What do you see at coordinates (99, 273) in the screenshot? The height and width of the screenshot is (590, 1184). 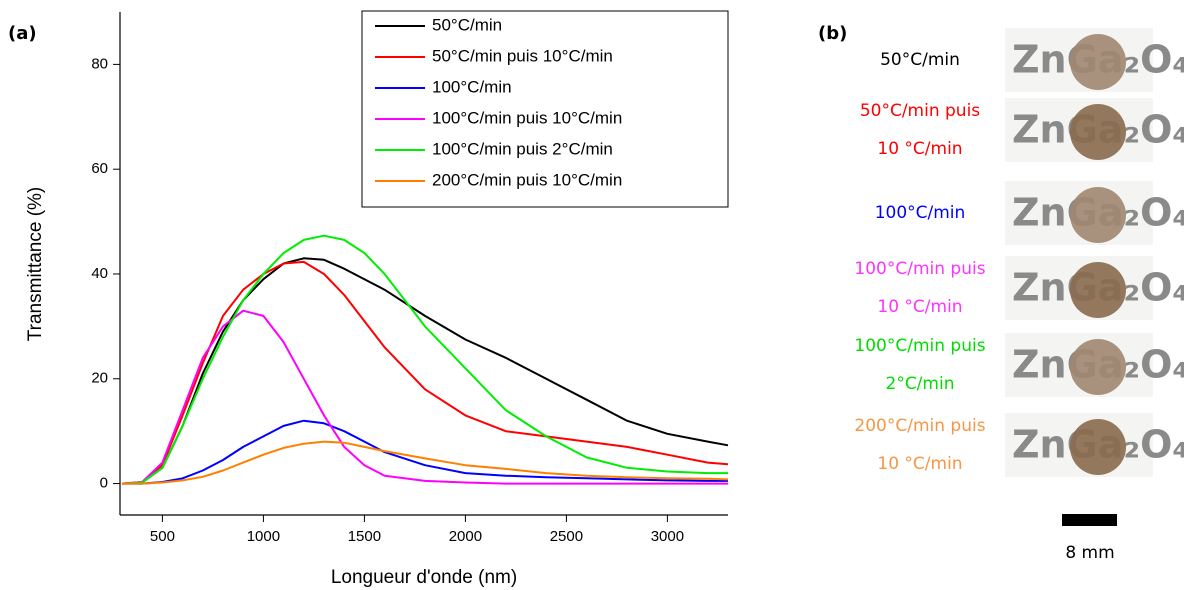 I see `y-tick-label: 40` at bounding box center [99, 273].